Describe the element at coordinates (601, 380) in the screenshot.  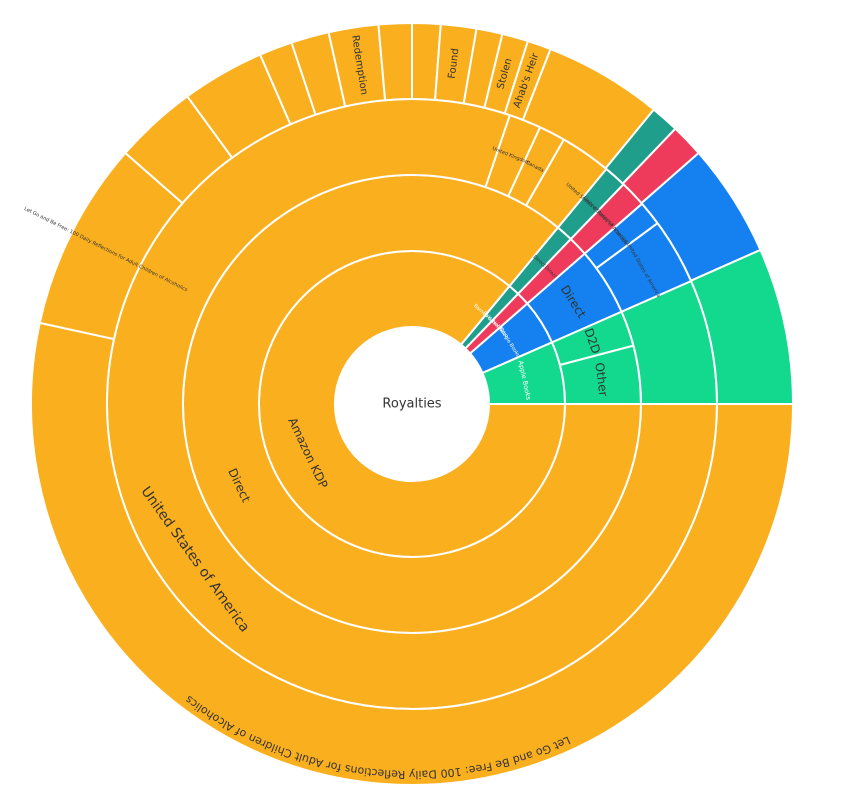
I see `channel-label-other-5: Other` at that location.